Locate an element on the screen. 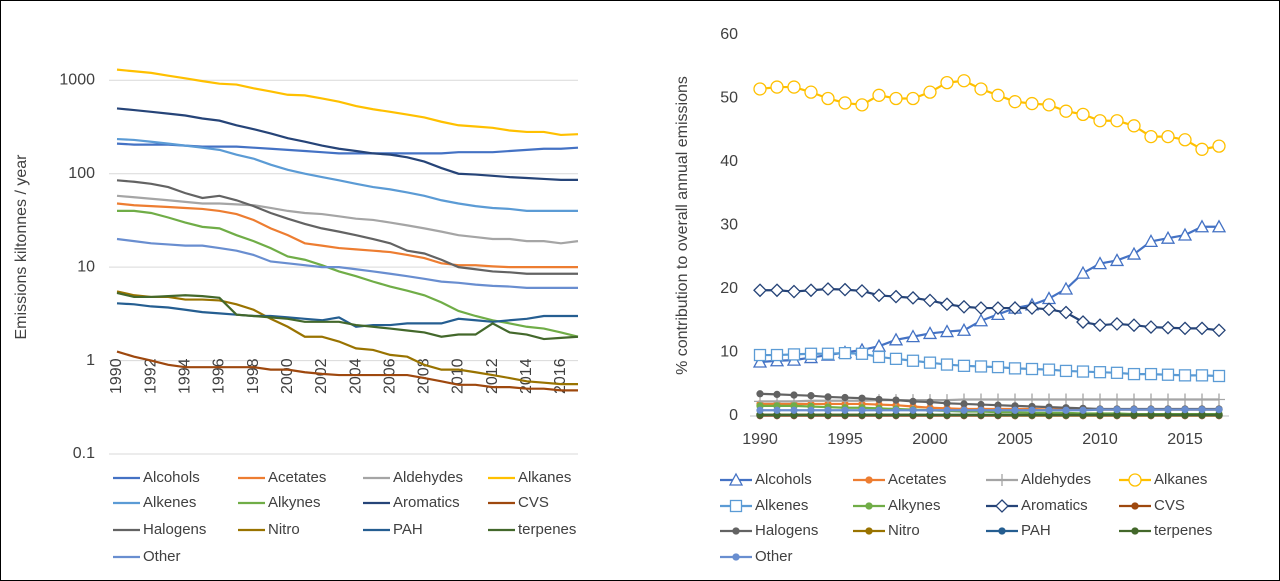  x-tick-label: 2012 is located at coordinates (492, 376).